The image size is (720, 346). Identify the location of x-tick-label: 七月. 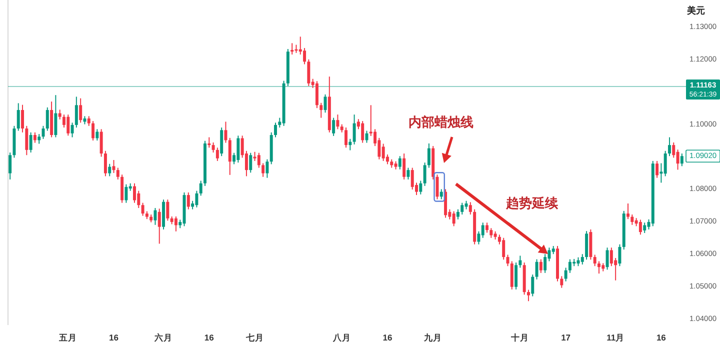
(254, 337).